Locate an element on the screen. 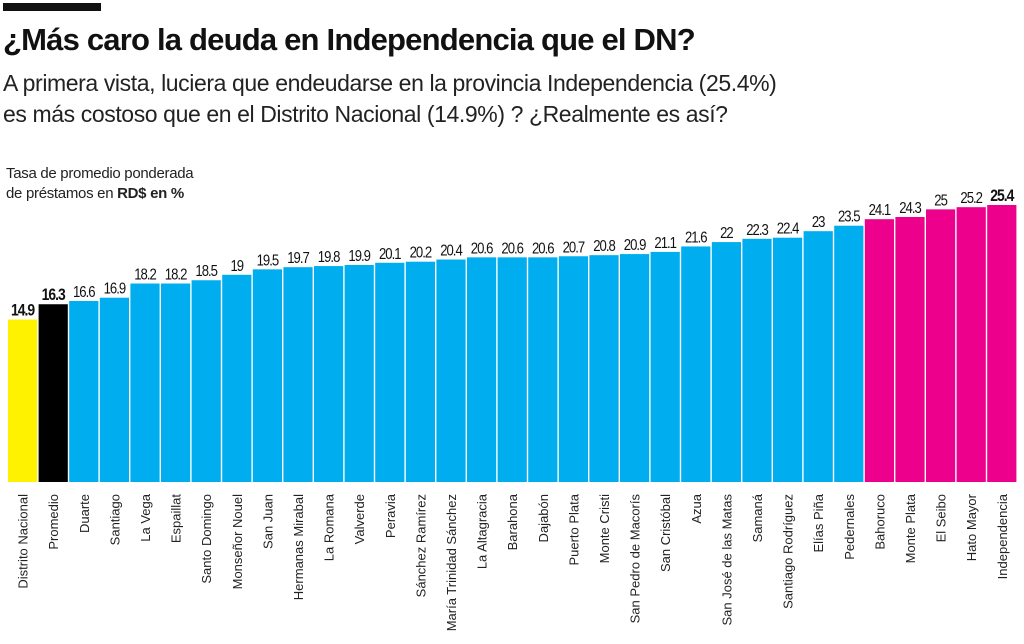 The image size is (1024, 644). data-label-18: 20.7 is located at coordinates (574, 247).